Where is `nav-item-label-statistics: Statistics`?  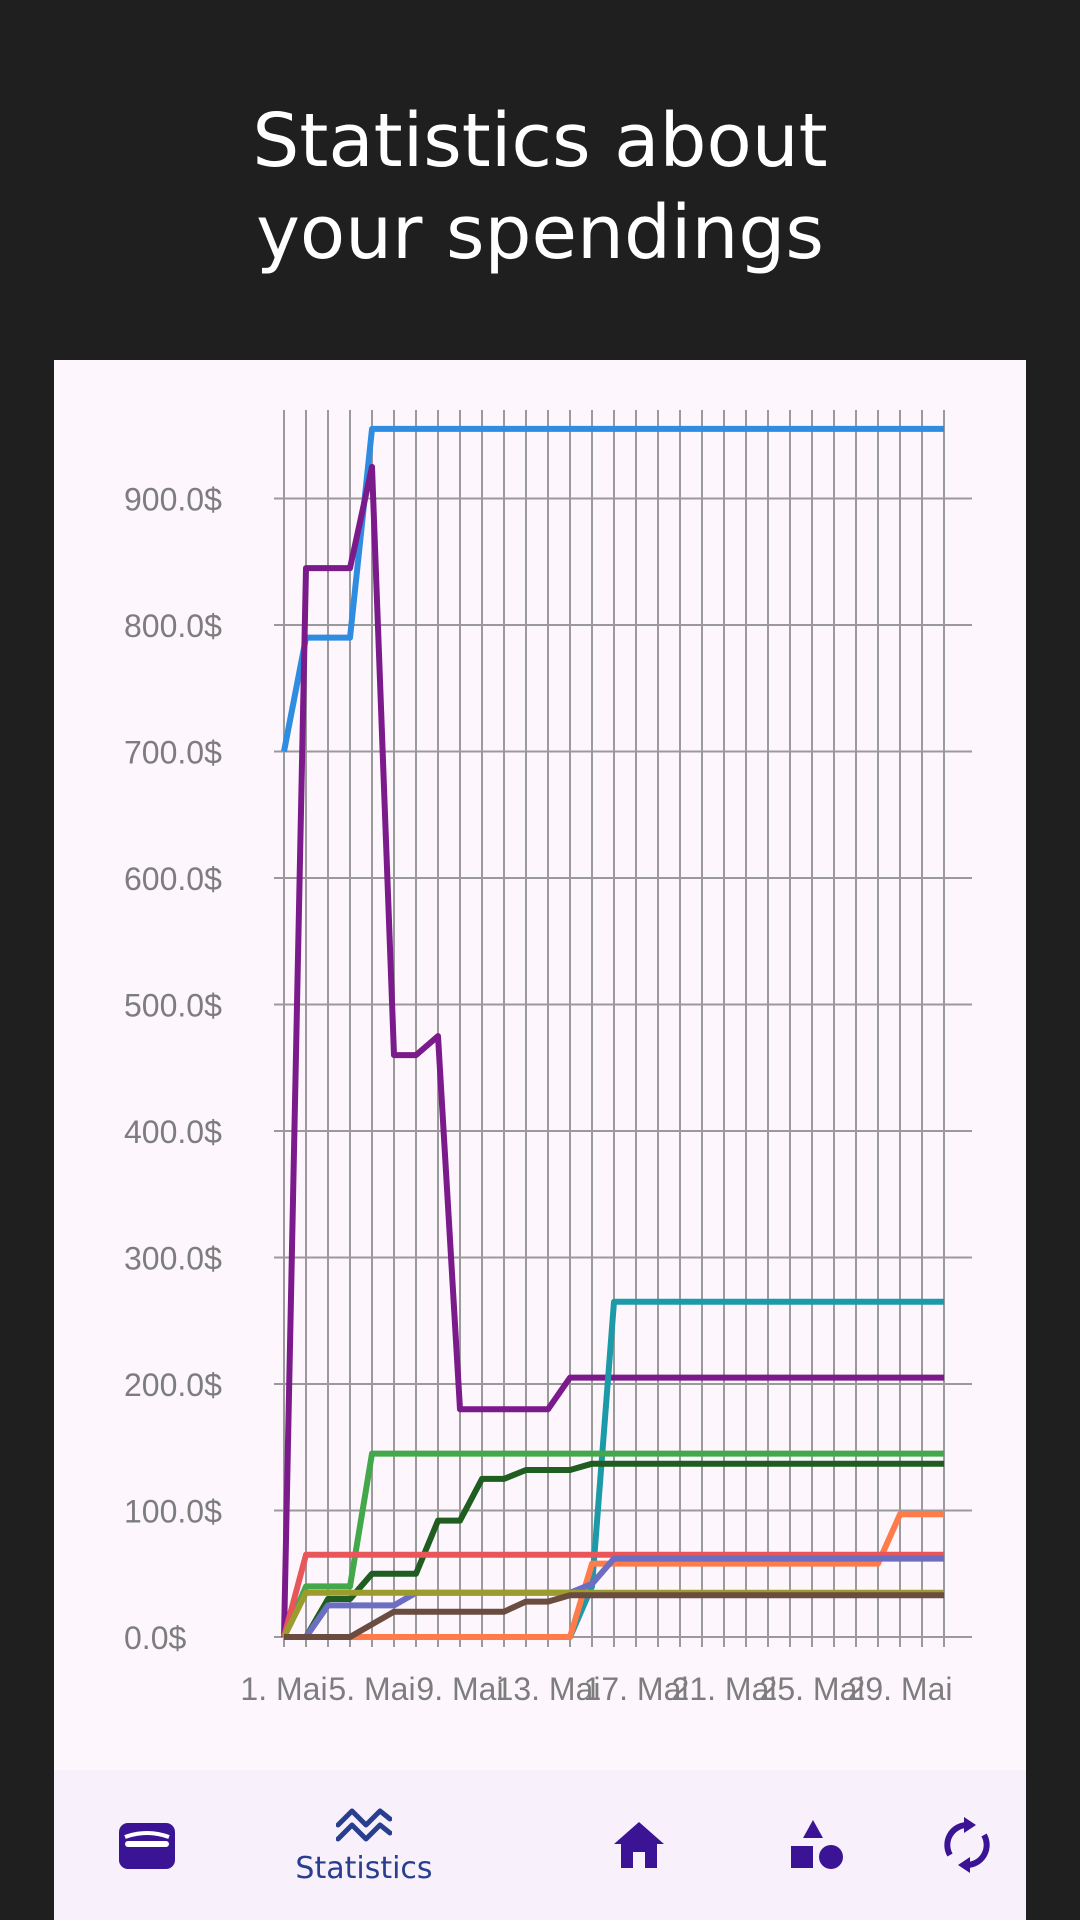
nav-item-label-statistics: Statistics is located at coordinates (364, 1868).